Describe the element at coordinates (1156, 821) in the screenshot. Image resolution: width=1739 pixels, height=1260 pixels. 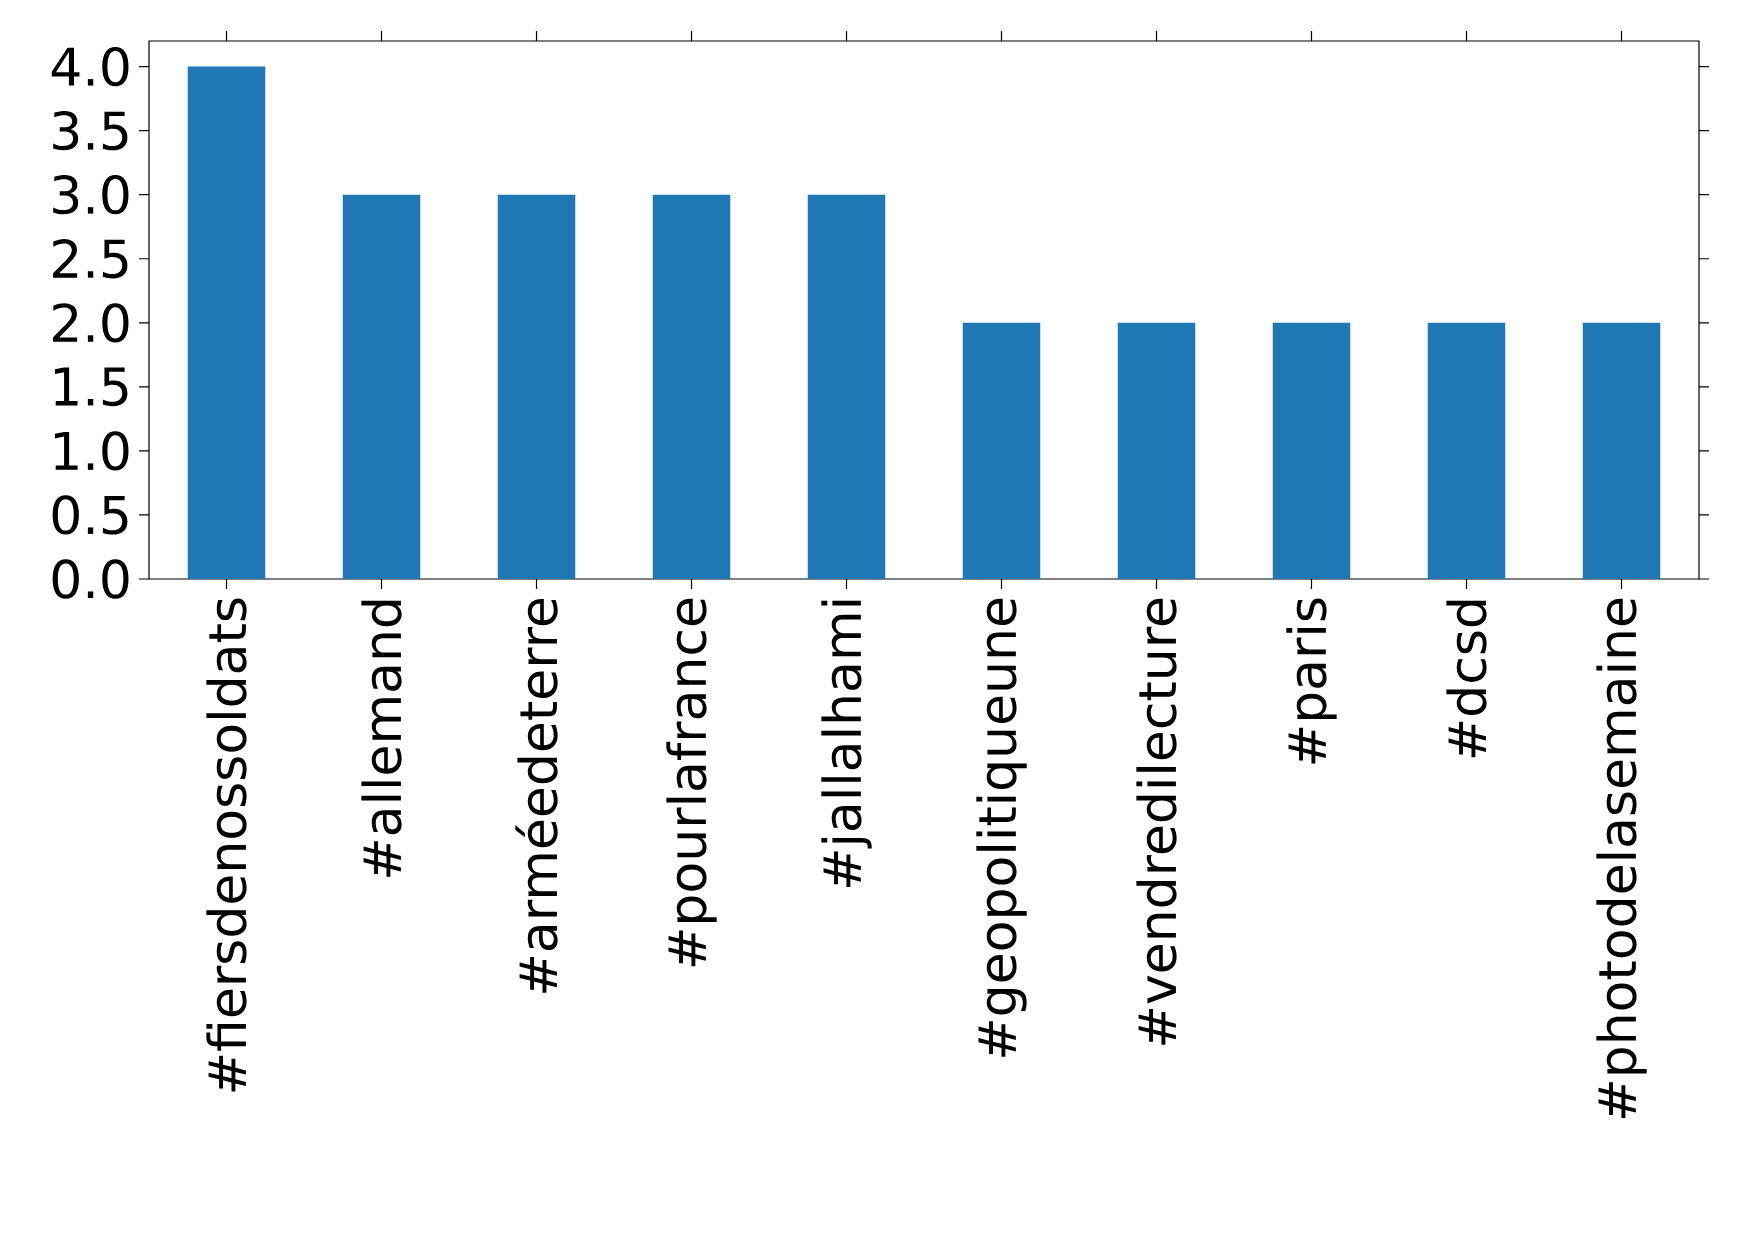
I see `x-tick-label: #vendredilecture` at that location.